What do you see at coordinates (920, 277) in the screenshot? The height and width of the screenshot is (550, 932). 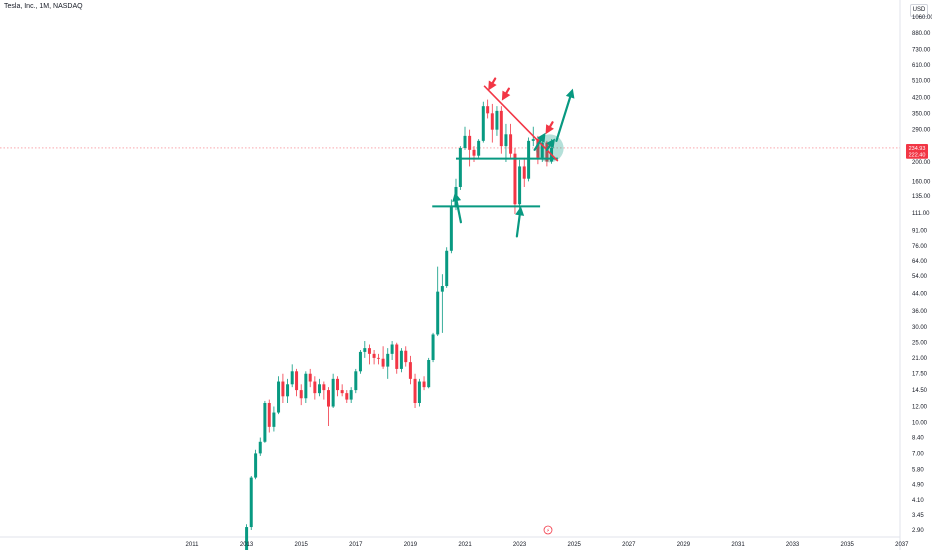 I see `price-tick-label: 54.00` at bounding box center [920, 277].